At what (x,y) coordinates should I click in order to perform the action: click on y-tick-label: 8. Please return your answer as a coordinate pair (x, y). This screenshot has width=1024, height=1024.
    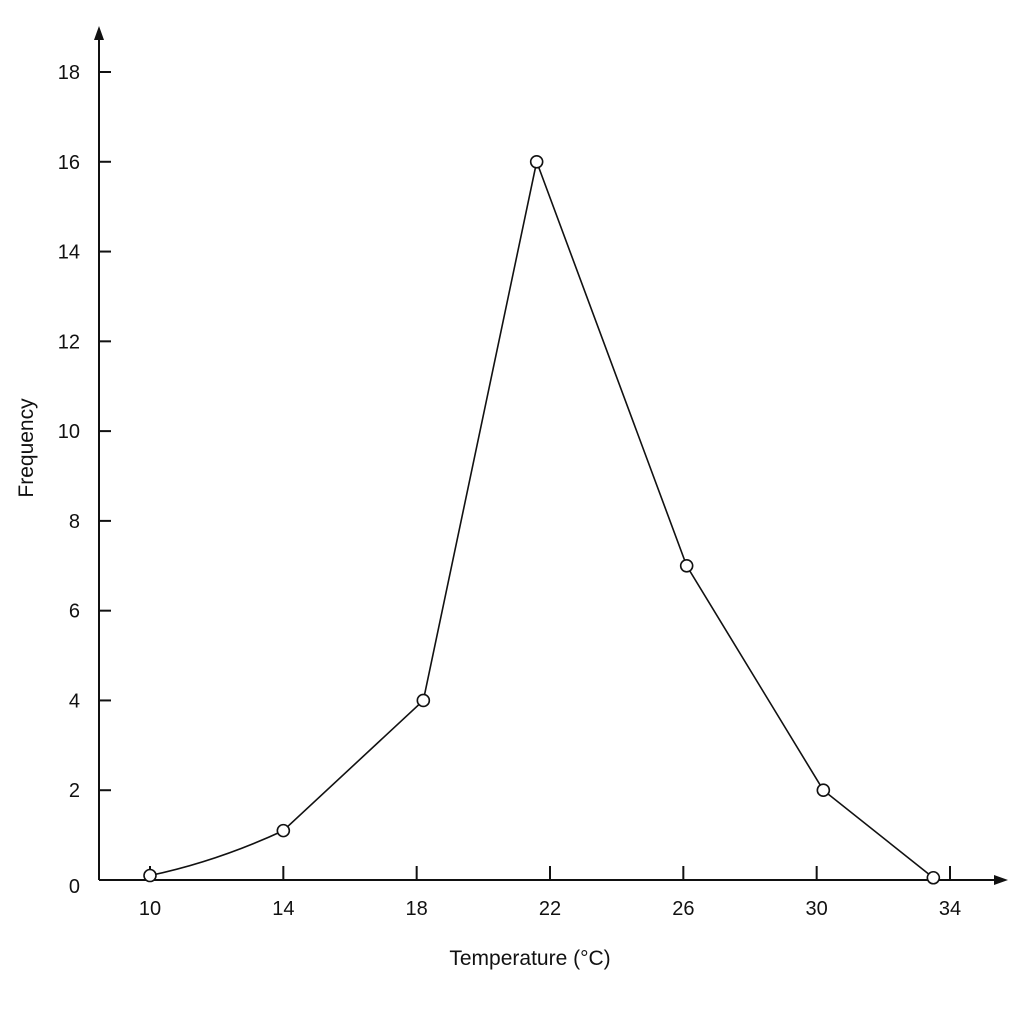
    Looking at the image, I should click on (74, 522).